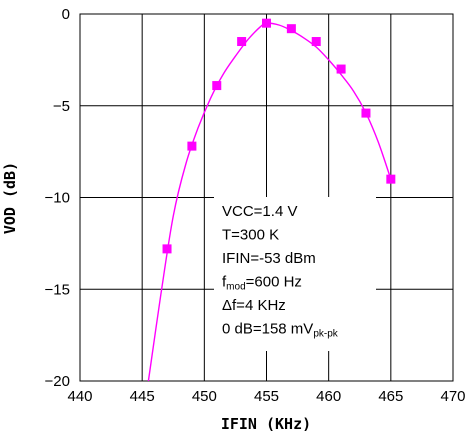  I want to click on annotation-text: VCC=1.4 V, so click(259, 211).